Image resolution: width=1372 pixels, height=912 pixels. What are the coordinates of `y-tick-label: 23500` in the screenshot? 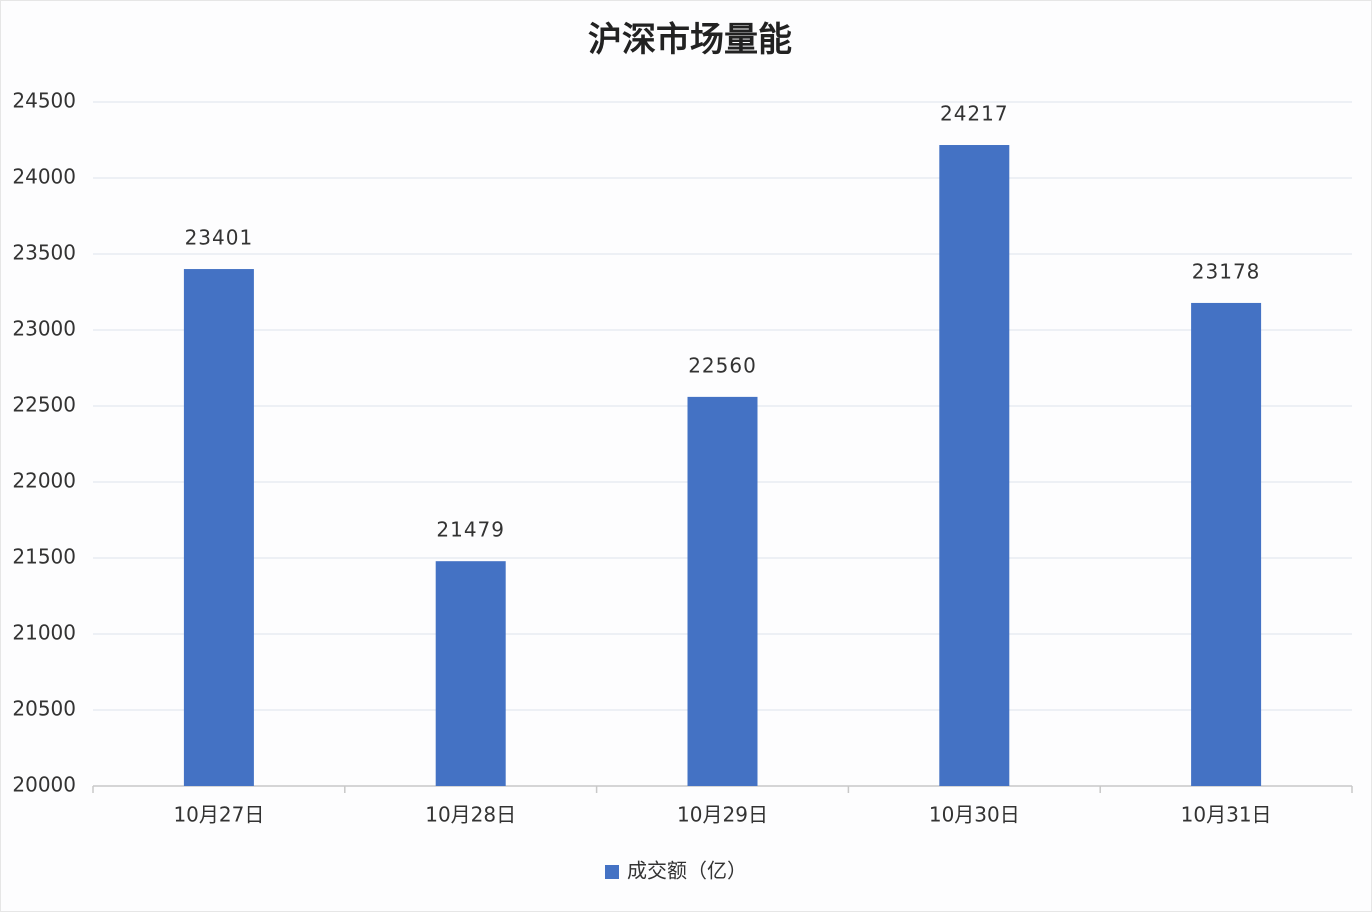 It's located at (44, 253).